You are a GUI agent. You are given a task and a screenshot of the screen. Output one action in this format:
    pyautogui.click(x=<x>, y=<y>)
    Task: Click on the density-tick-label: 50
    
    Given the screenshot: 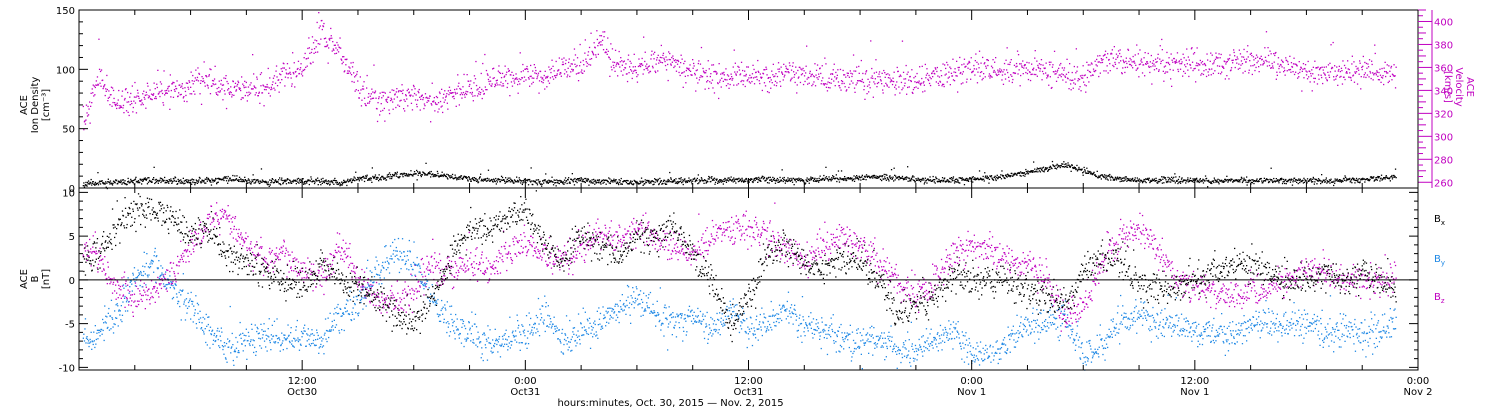 What is the action you would take?
    pyautogui.click(x=68, y=130)
    